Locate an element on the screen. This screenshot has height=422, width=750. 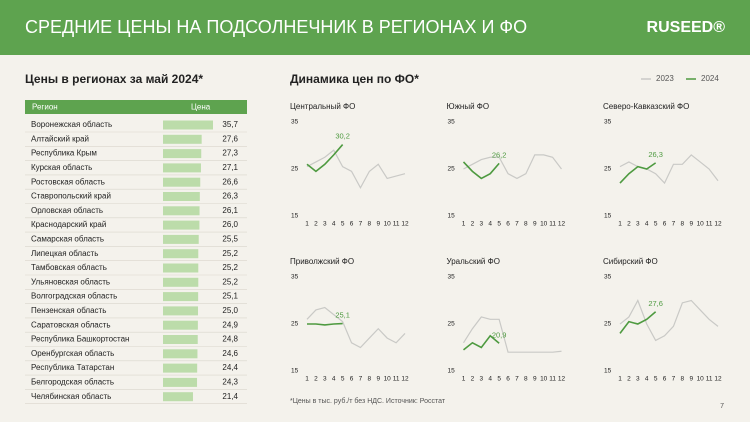
value-label: 24,3 is located at coordinates (230, 382).